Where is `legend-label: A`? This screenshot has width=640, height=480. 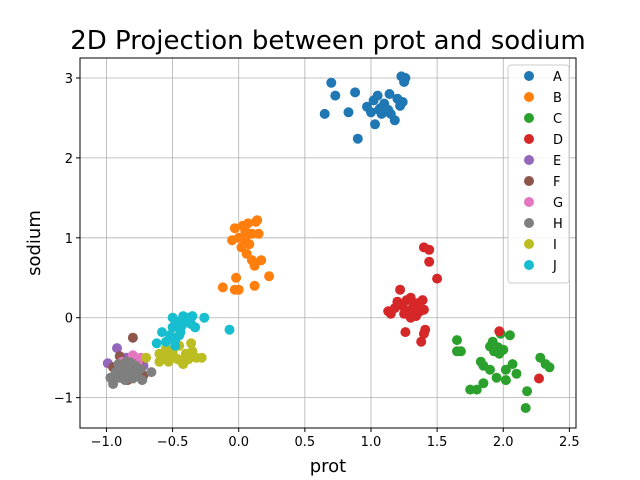
legend-label: A is located at coordinates (557, 77).